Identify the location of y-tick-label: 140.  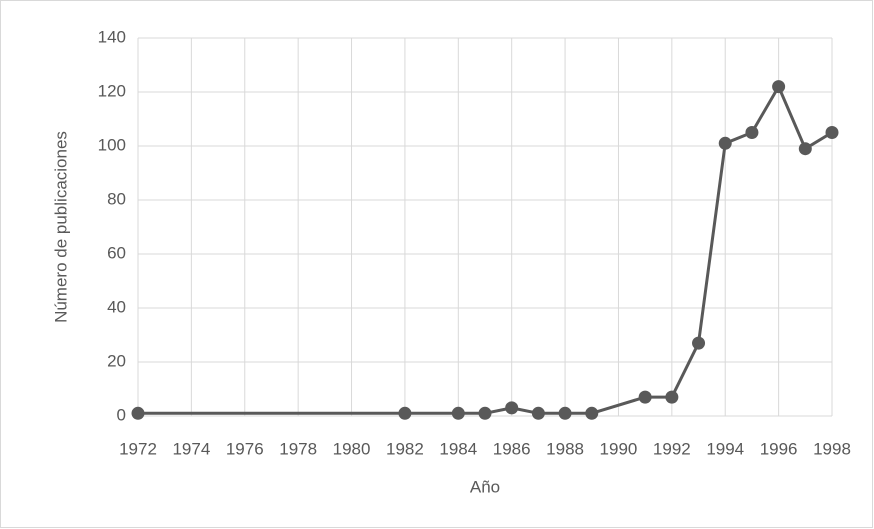
(112, 36).